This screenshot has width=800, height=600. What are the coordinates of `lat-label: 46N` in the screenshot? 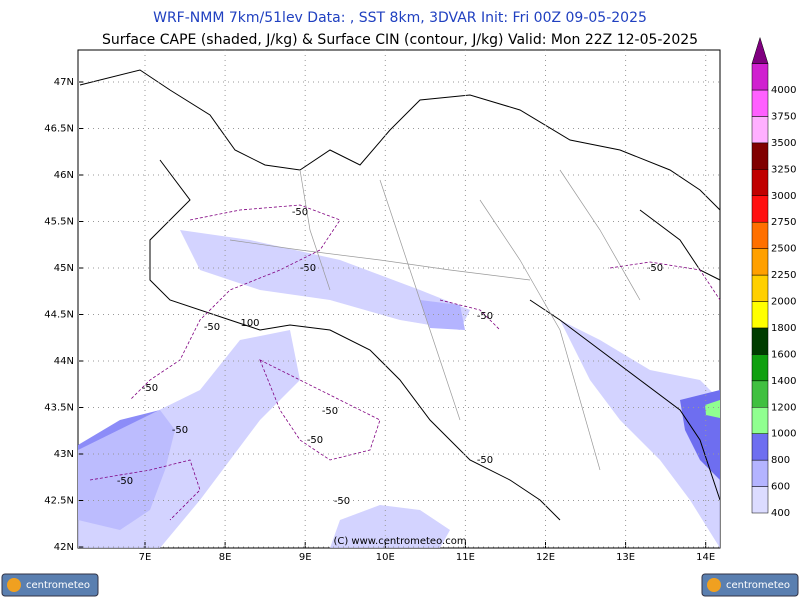 It's located at (64, 175).